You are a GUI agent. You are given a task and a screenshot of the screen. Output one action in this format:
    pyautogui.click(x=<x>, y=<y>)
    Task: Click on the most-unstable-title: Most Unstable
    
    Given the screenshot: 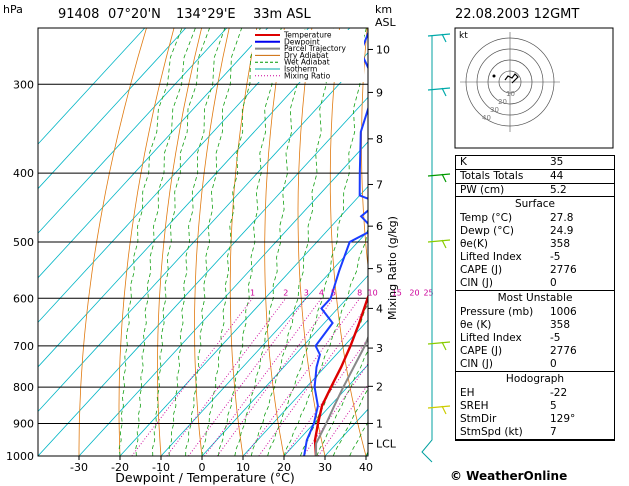 What is the action you would take?
    pyautogui.click(x=535, y=298)
    